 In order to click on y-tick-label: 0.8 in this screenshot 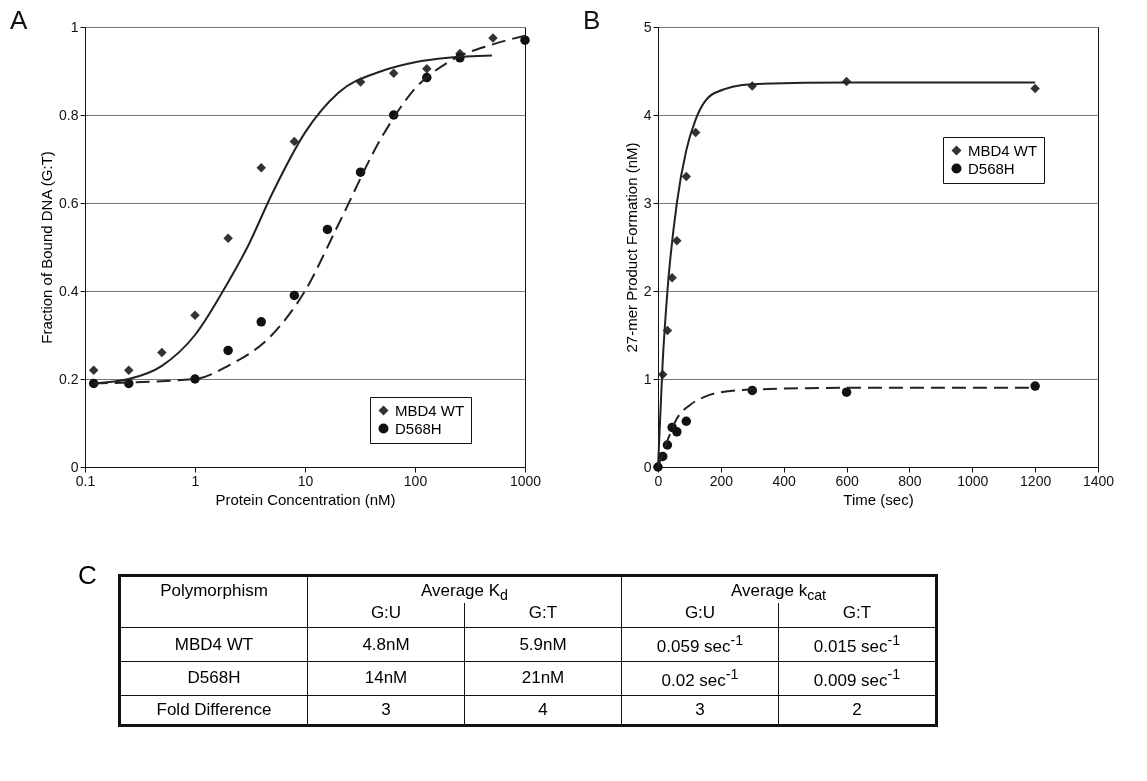, I will do `click(69, 114)`.